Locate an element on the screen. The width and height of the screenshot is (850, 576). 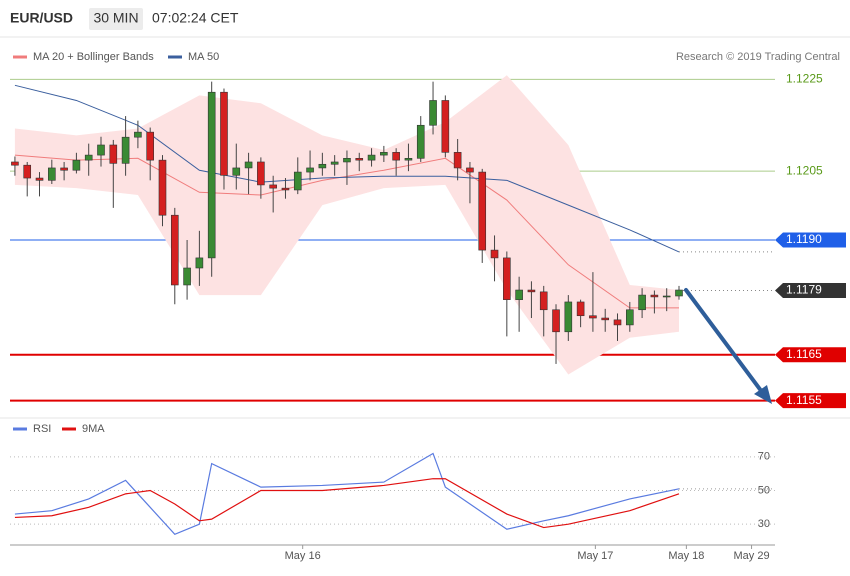
time: 07:02:24 CET is located at coordinates (195, 18).